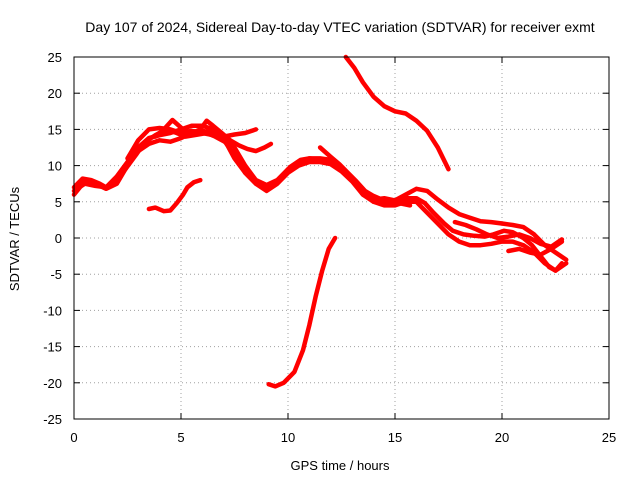  What do you see at coordinates (56, 274) in the screenshot?
I see `y-tick-label: -5` at bounding box center [56, 274].